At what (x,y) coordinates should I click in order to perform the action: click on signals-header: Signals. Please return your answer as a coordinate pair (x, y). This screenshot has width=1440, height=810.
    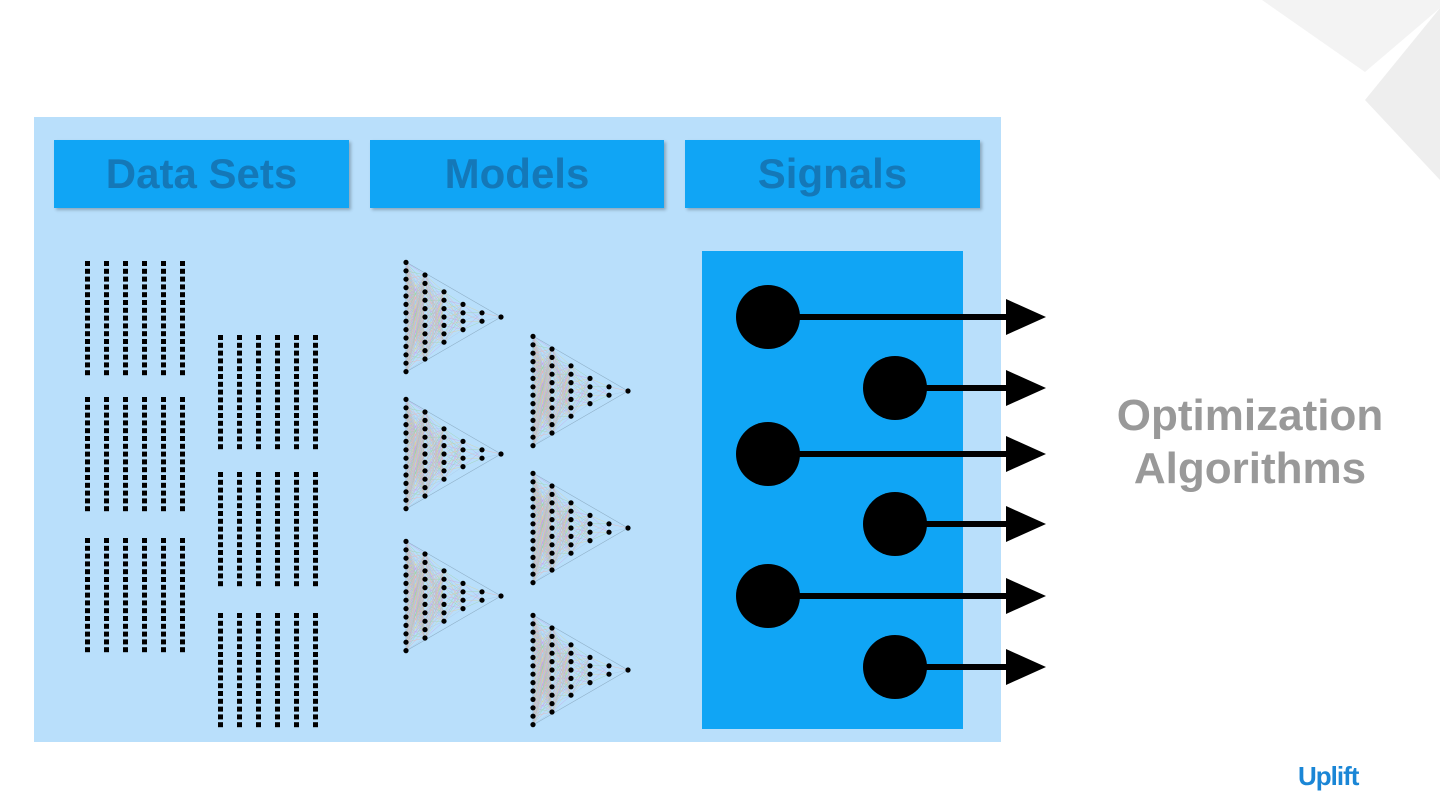
    Looking at the image, I should click on (832, 174).